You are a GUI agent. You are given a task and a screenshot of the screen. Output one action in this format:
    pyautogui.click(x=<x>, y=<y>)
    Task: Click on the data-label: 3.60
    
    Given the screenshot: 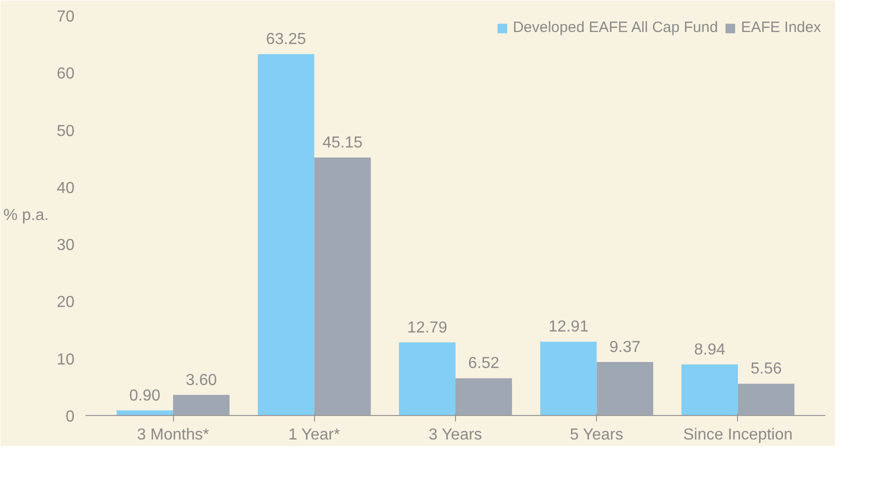 What is the action you would take?
    pyautogui.click(x=201, y=380)
    